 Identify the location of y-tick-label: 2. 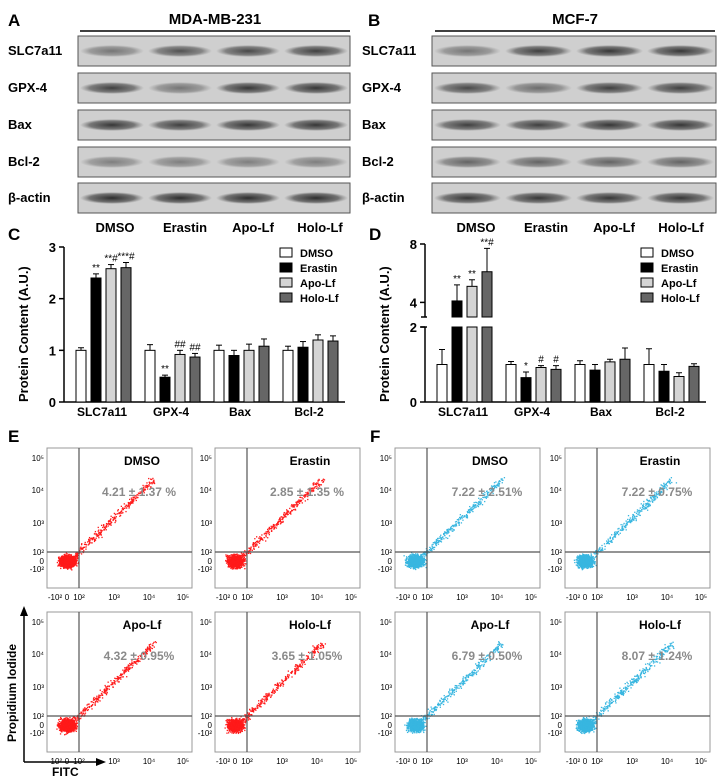
(413, 327).